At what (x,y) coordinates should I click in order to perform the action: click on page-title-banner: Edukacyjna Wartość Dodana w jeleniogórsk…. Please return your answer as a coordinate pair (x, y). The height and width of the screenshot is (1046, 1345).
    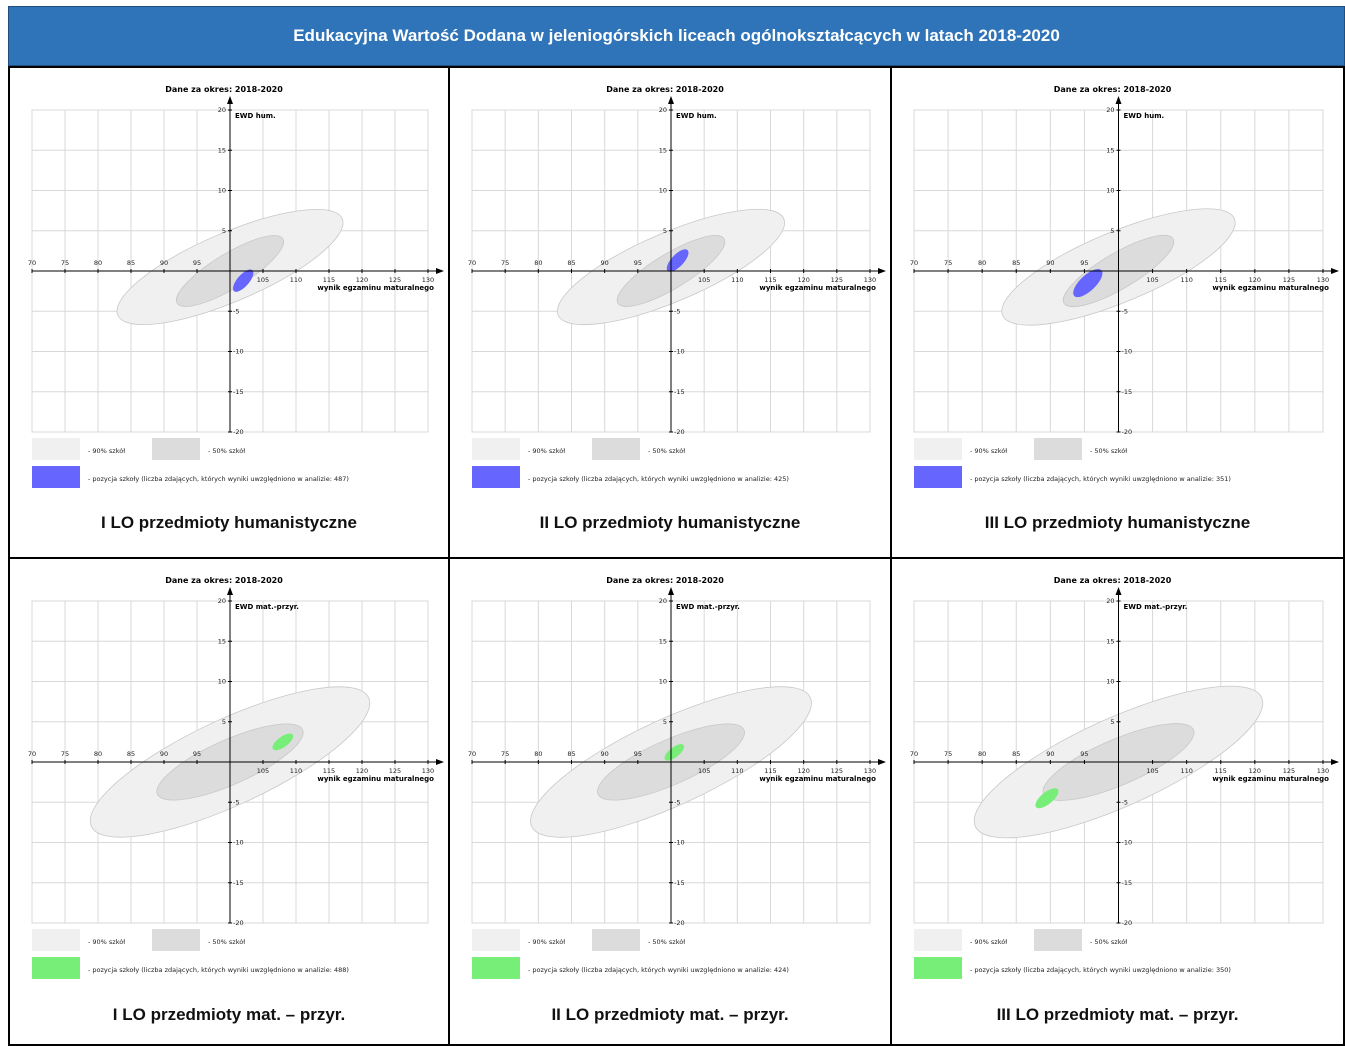
    Looking at the image, I should click on (676, 36).